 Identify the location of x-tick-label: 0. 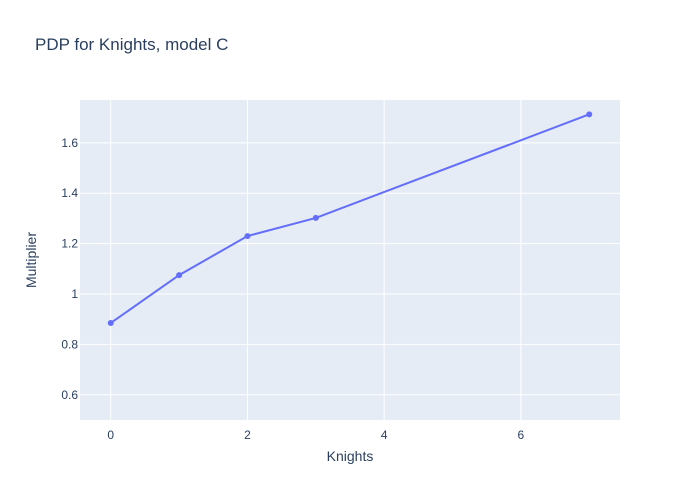
(110, 435).